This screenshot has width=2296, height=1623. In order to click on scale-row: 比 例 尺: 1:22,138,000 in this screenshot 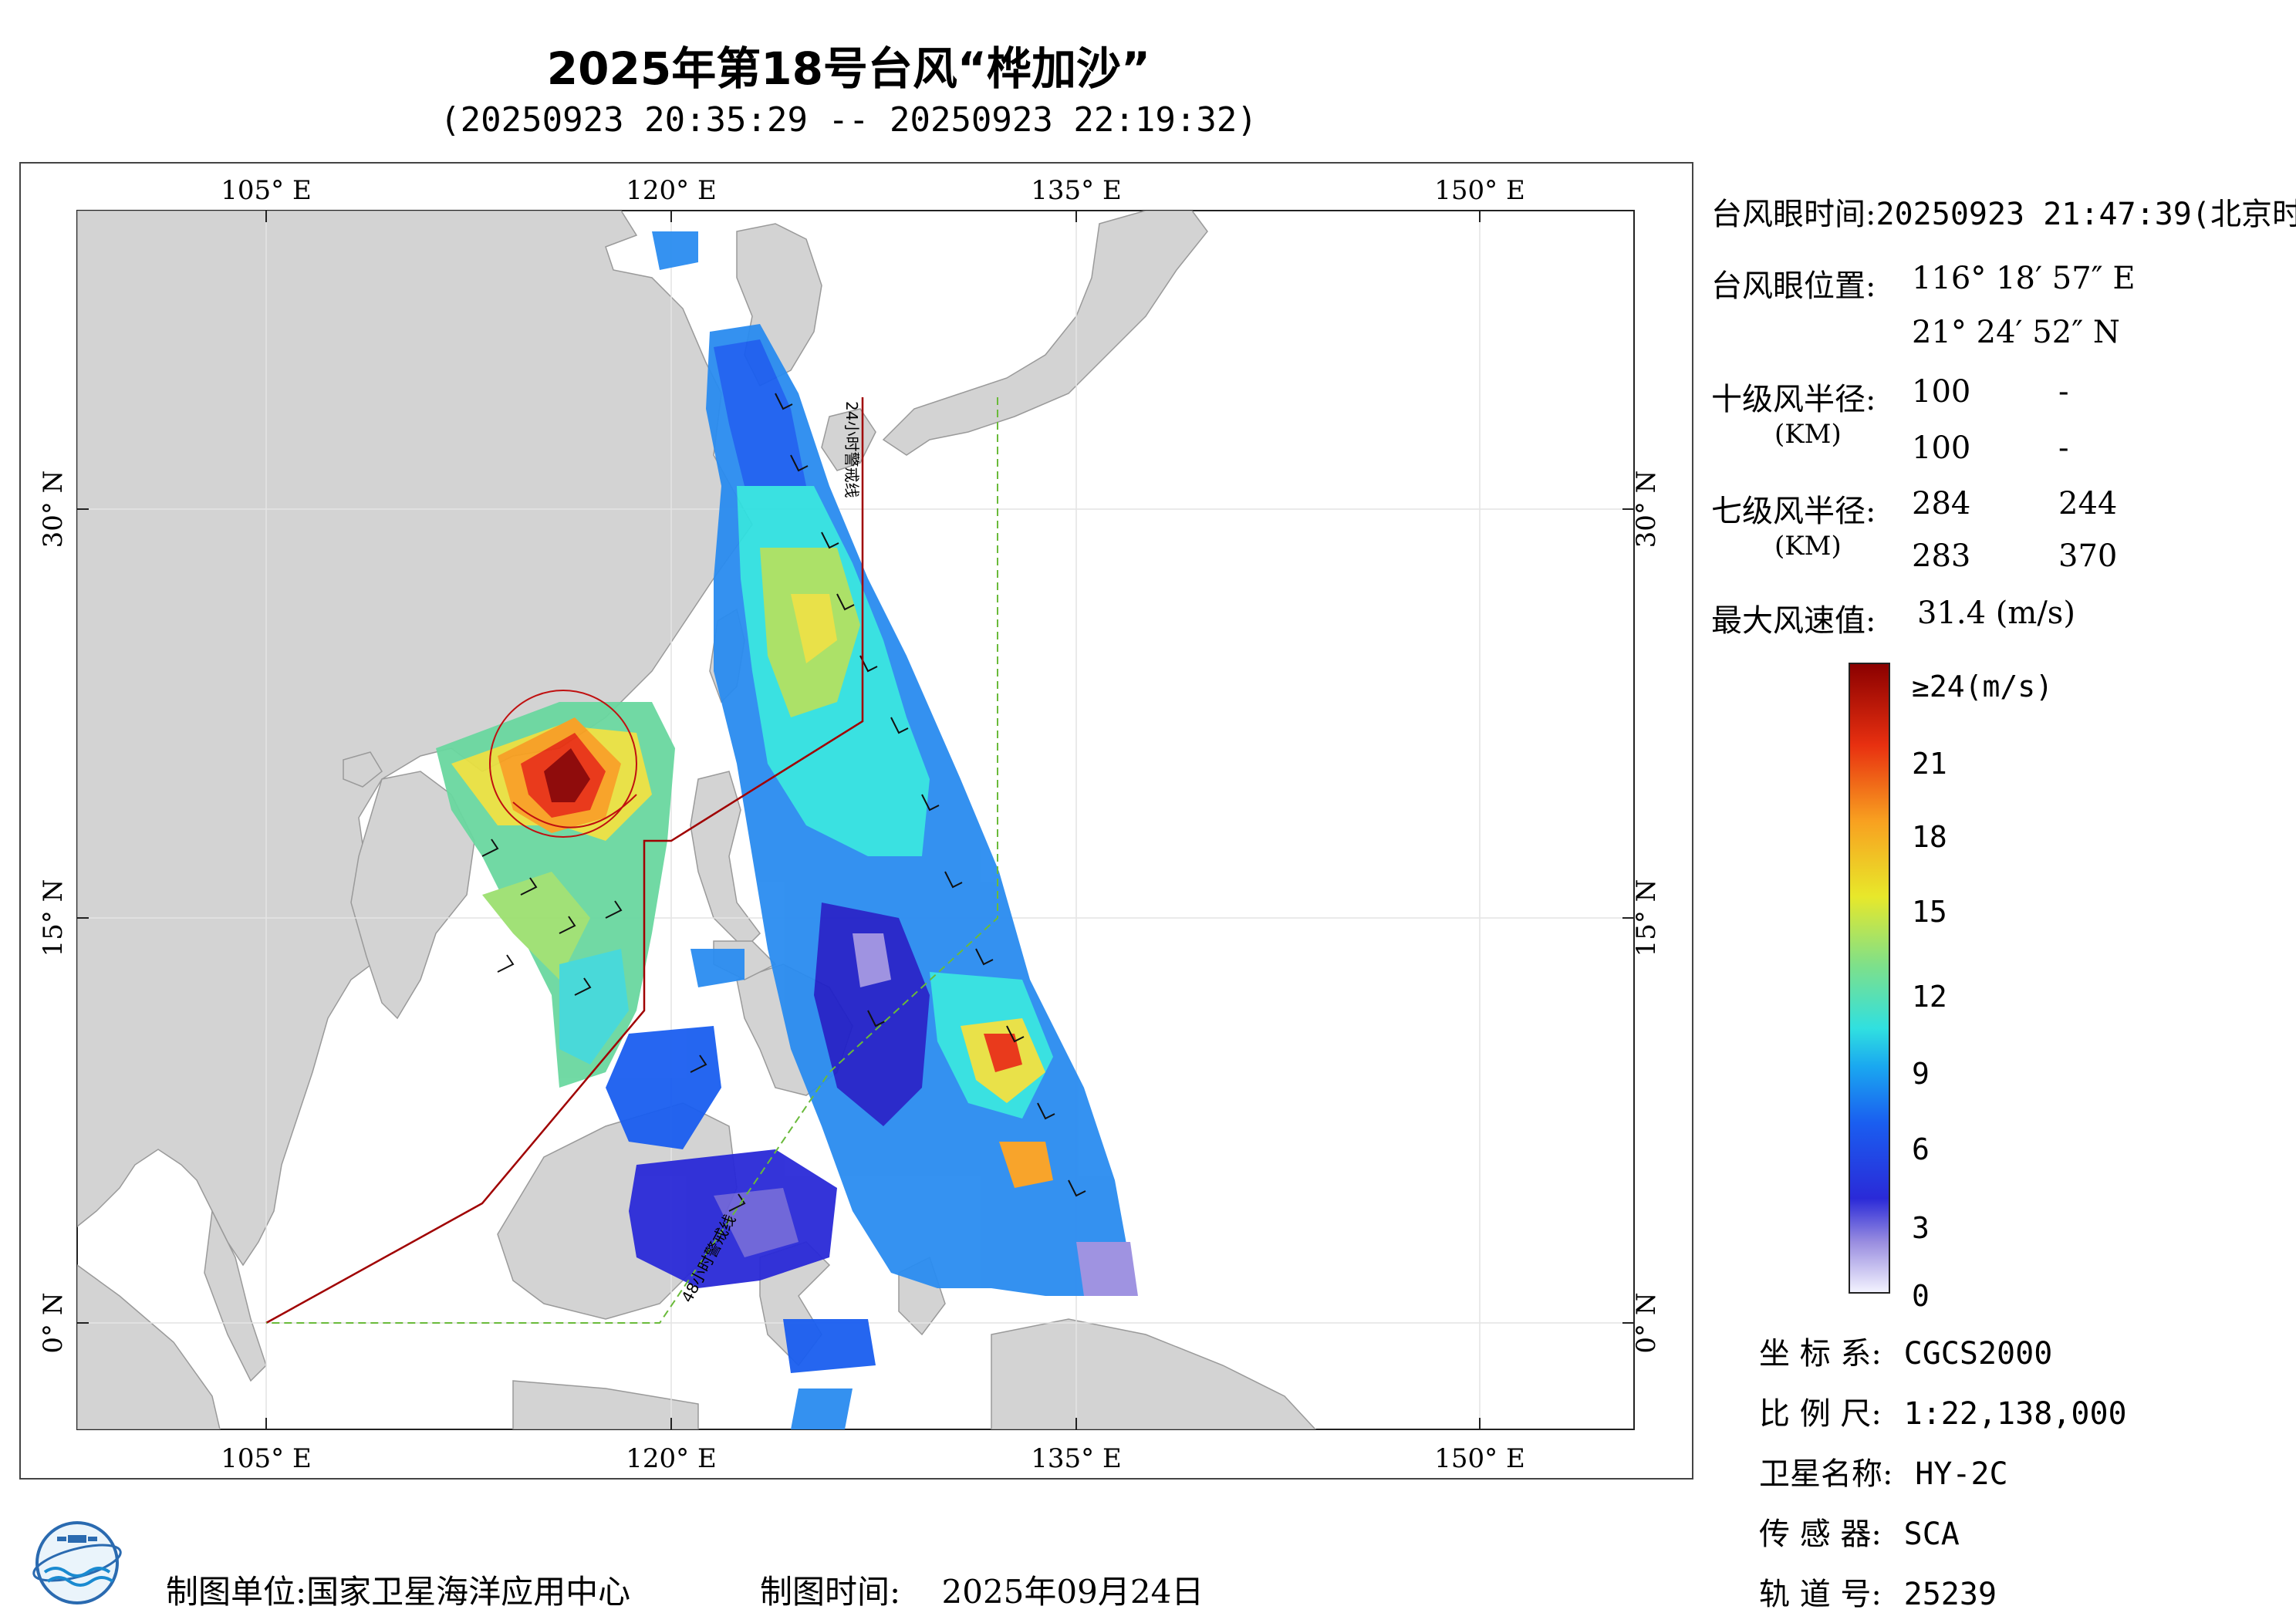, I will do `click(1943, 1410)`.